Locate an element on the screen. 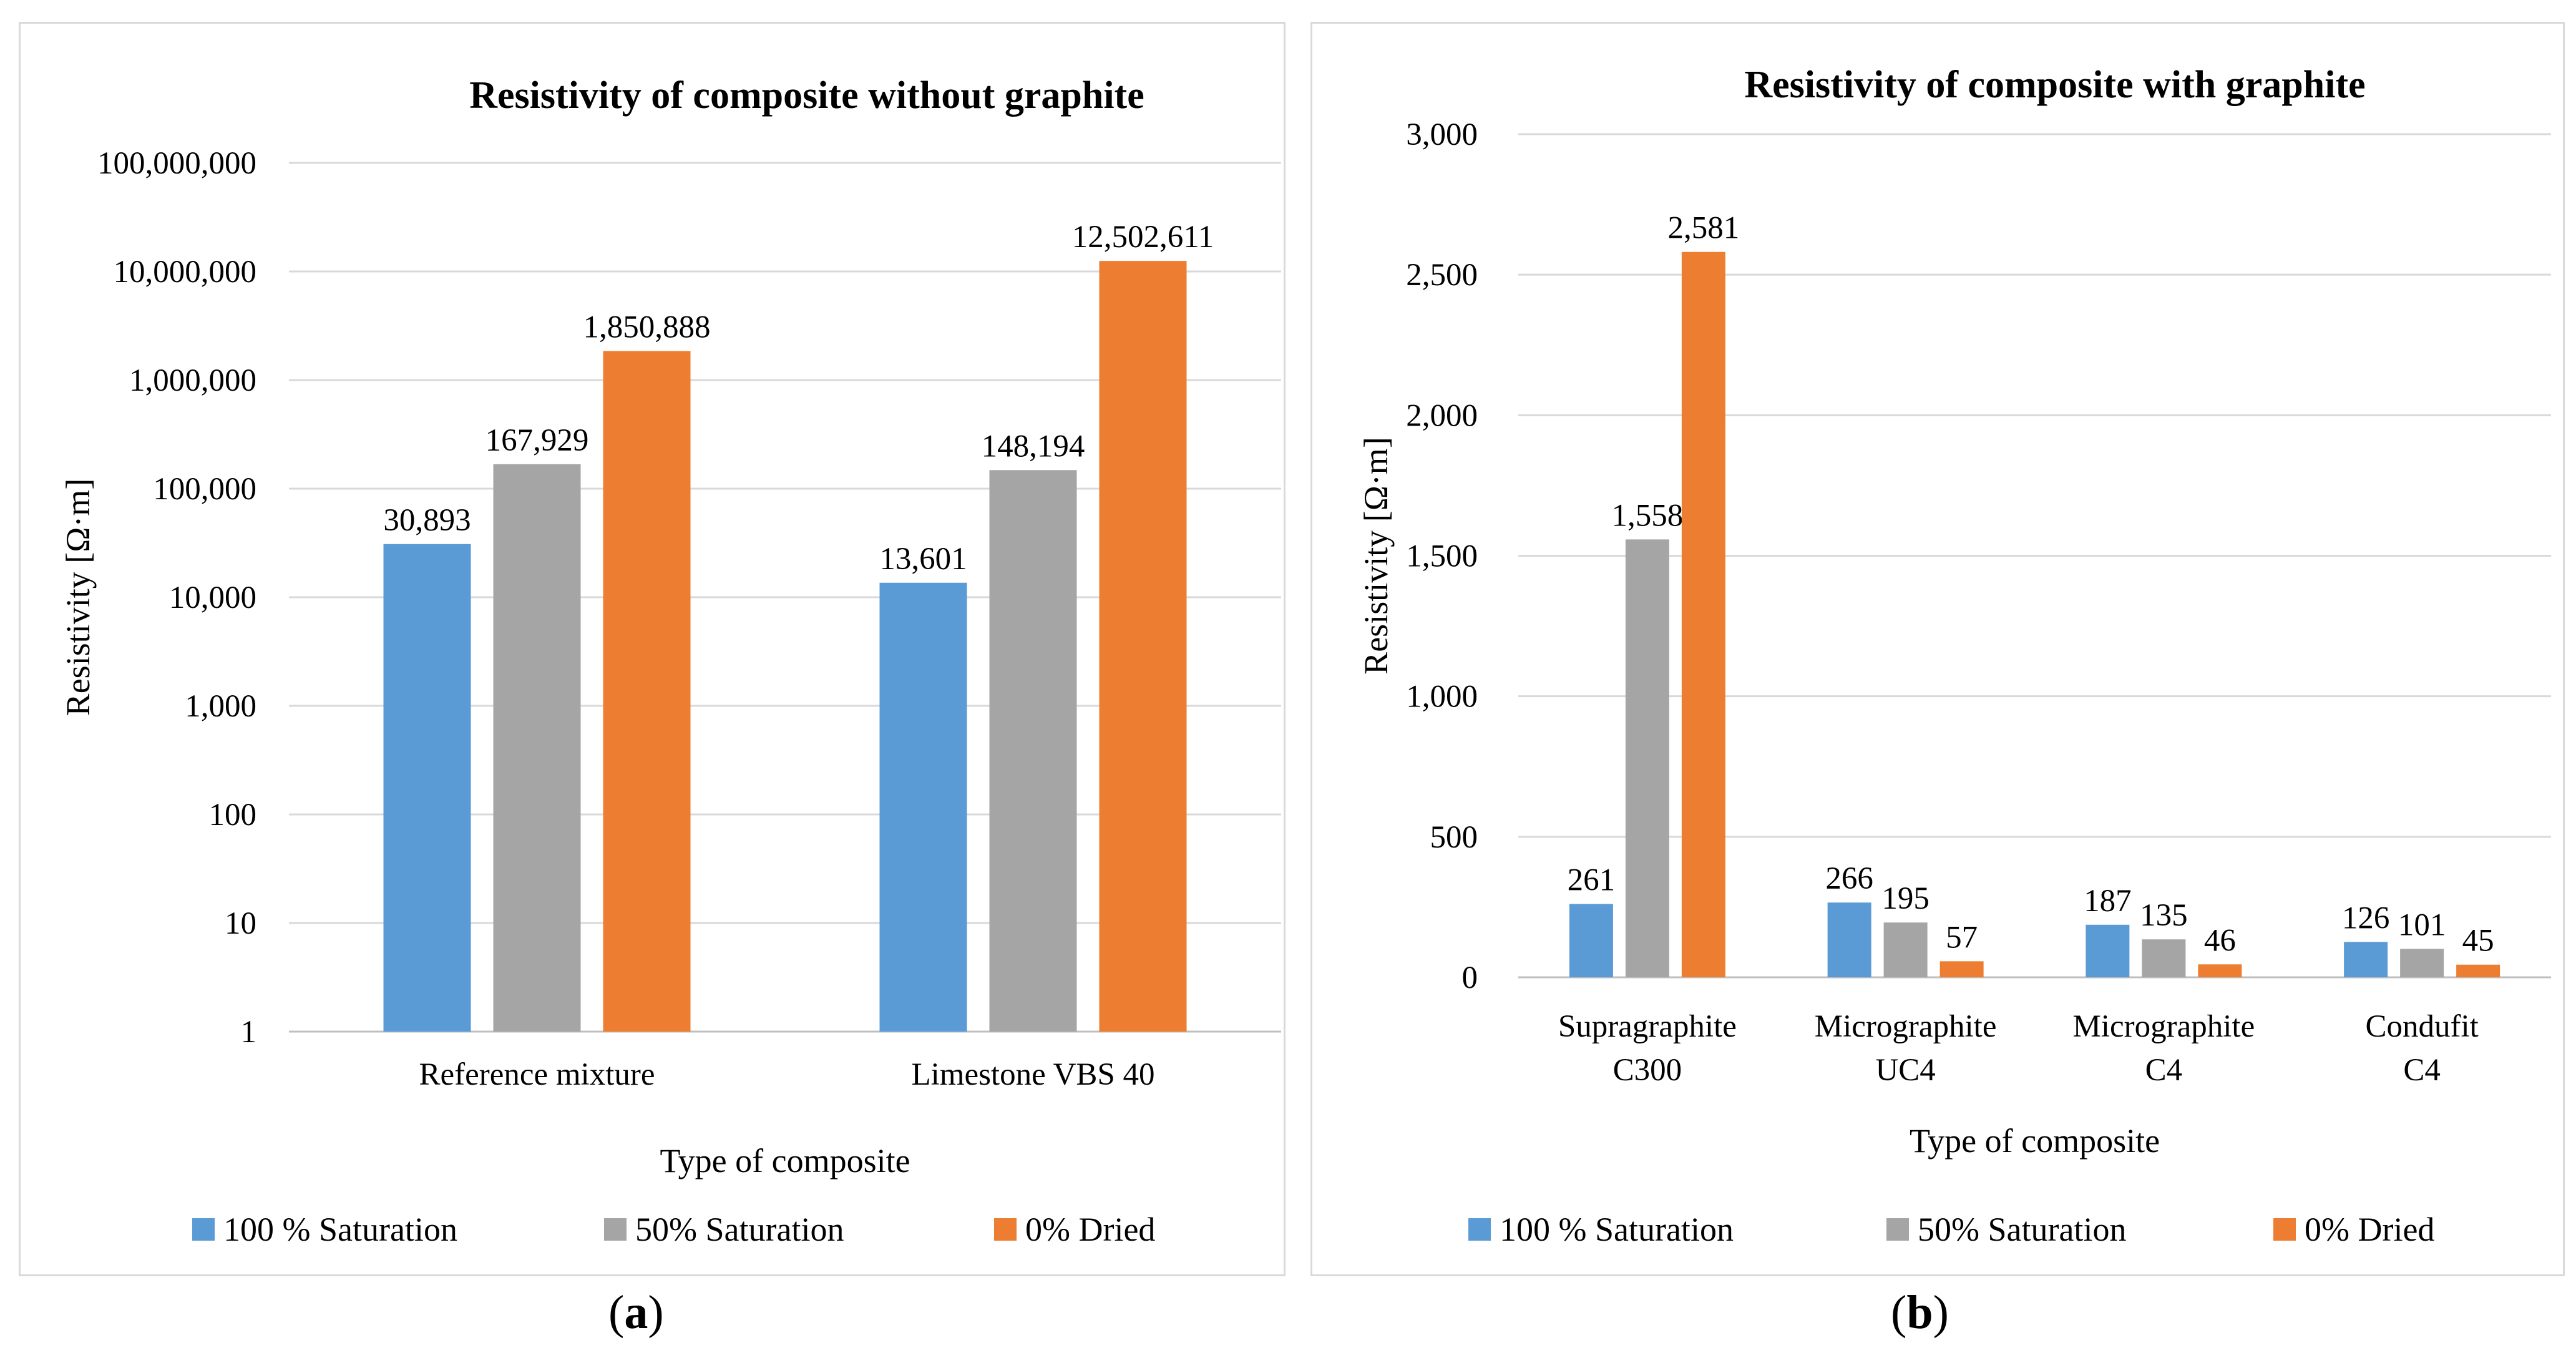 The width and height of the screenshot is (2576, 1353). chart-a-data-label: 13,601 is located at coordinates (923, 559).